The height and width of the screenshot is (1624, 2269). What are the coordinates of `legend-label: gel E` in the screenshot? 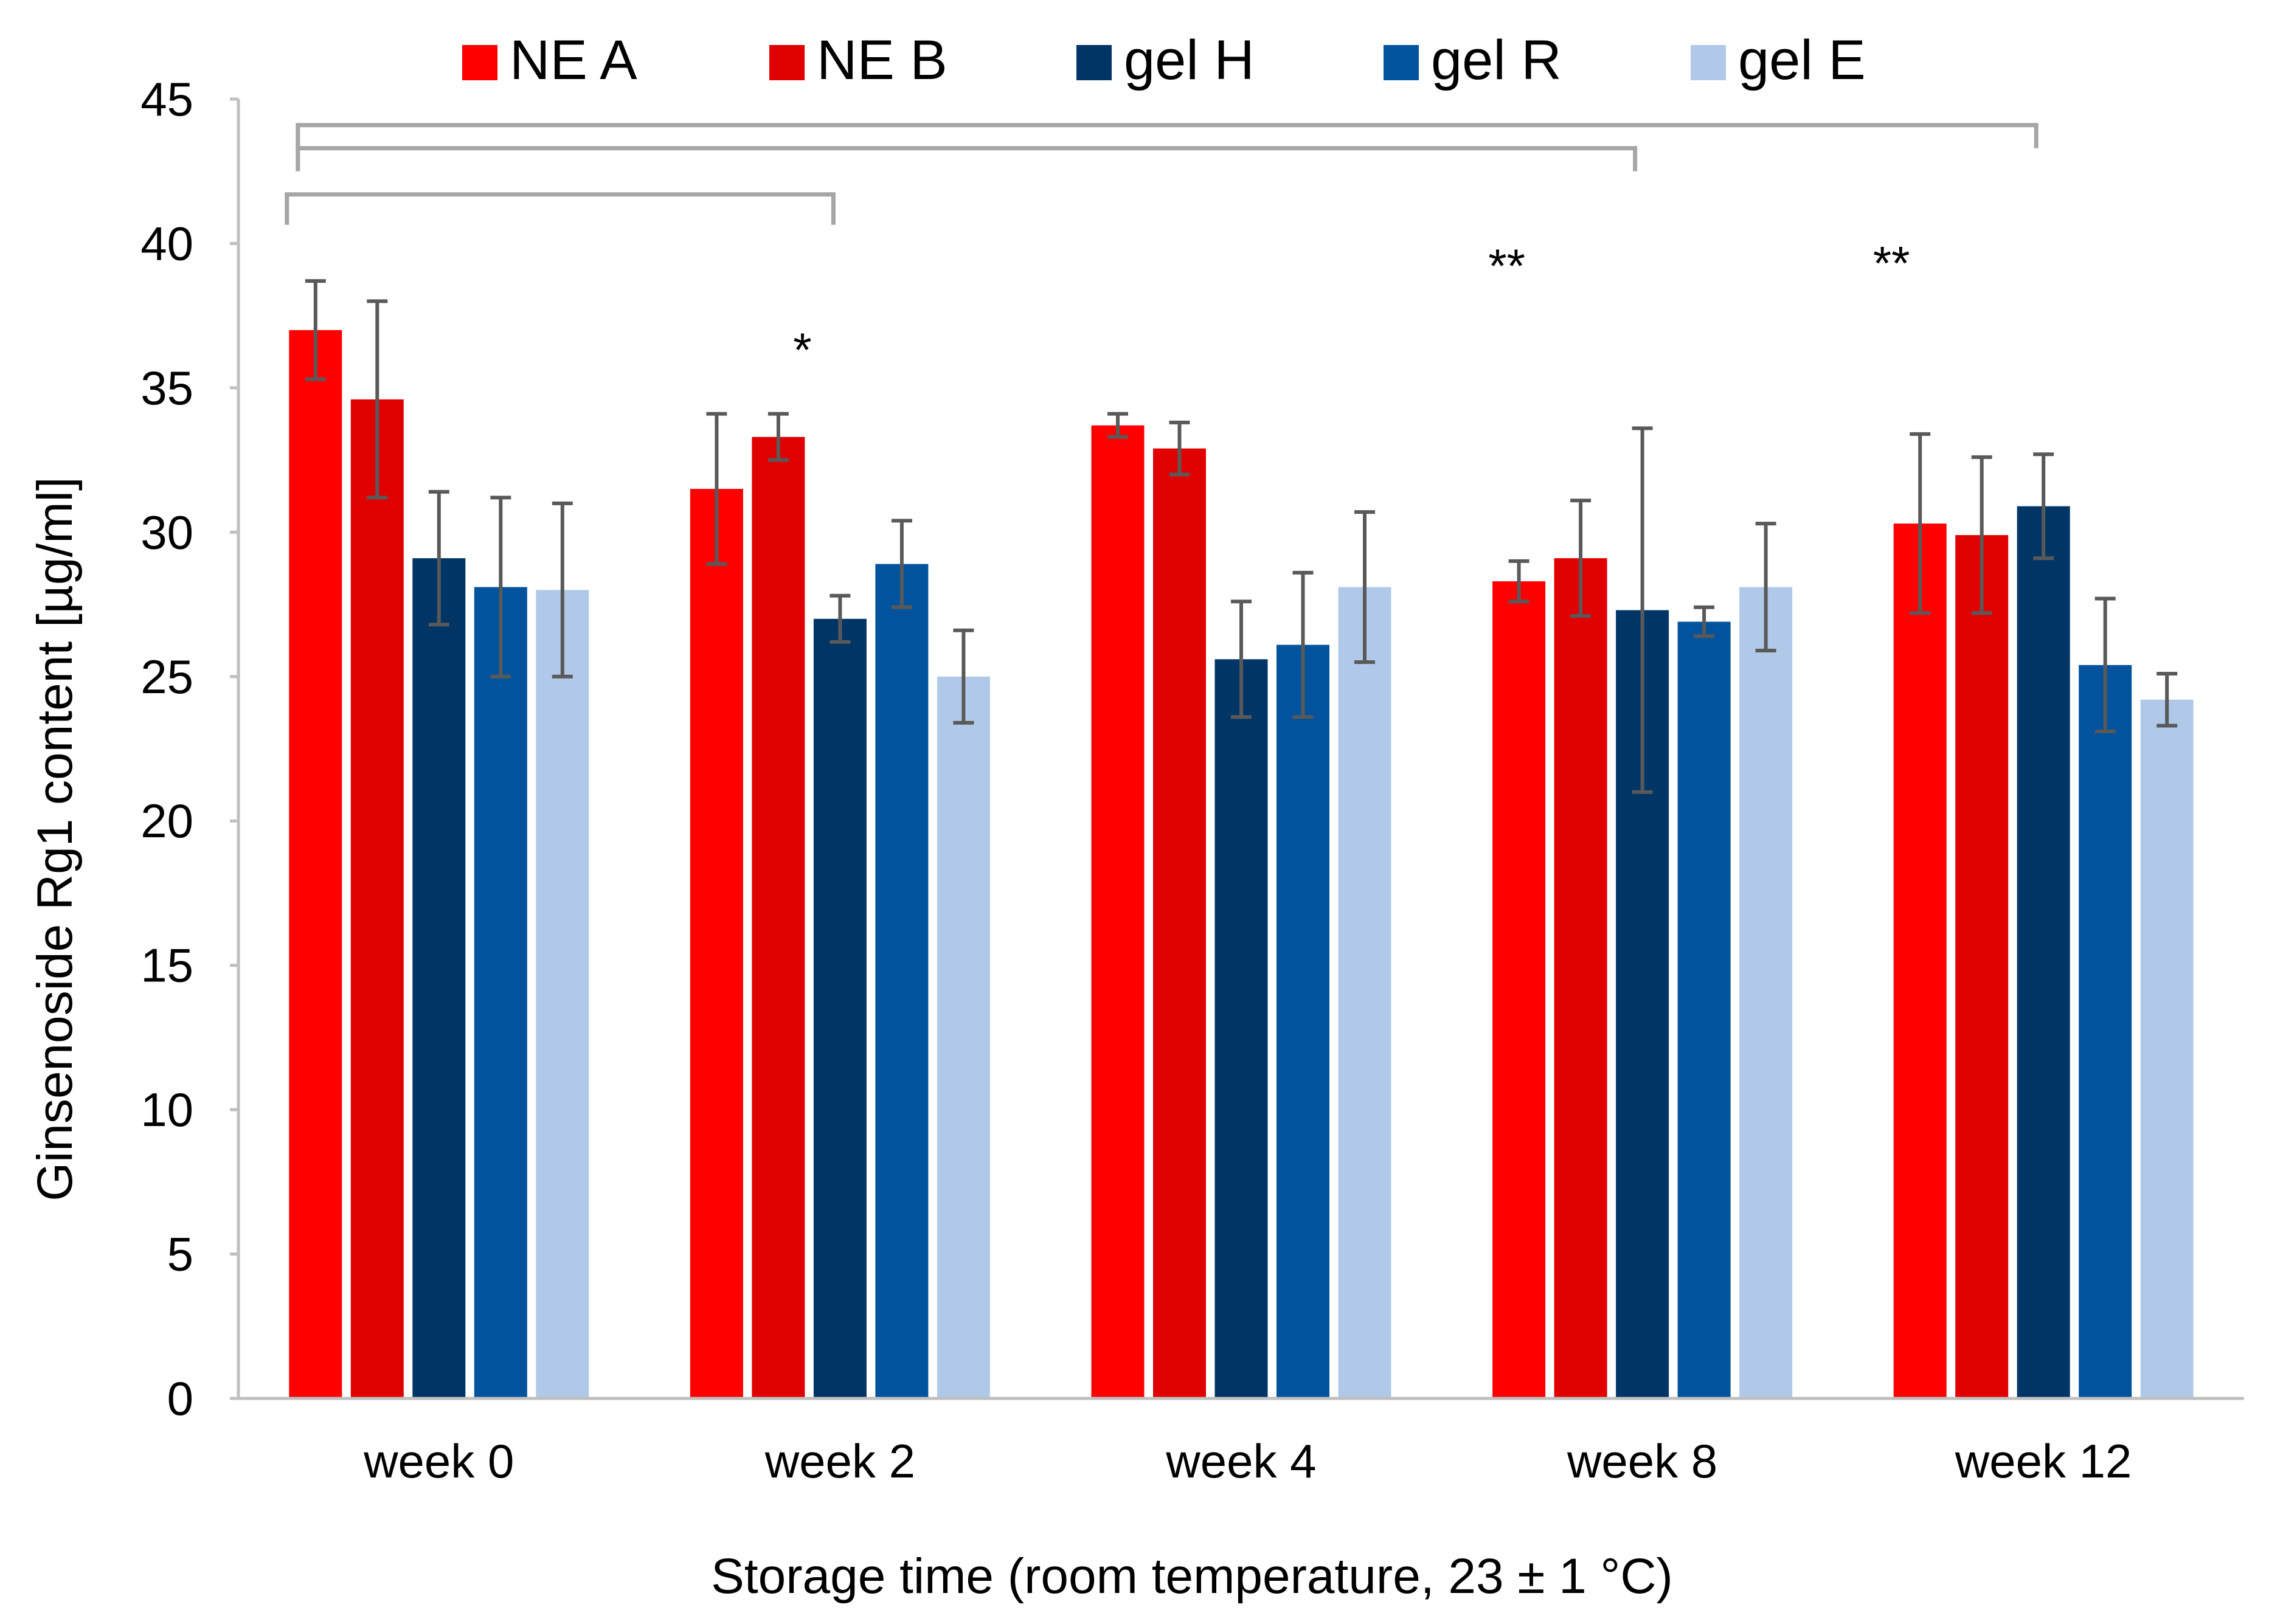 It's located at (1802, 60).